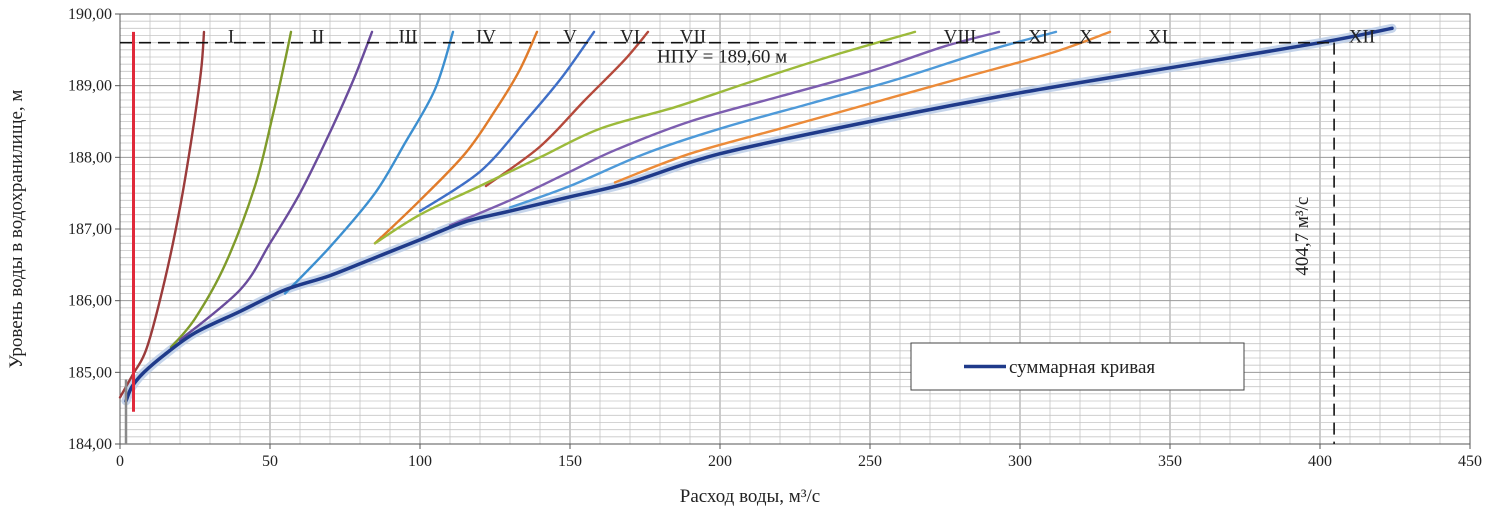 Image resolution: width=1499 pixels, height=512 pixels. I want to click on curve-vii, so click(567, 109).